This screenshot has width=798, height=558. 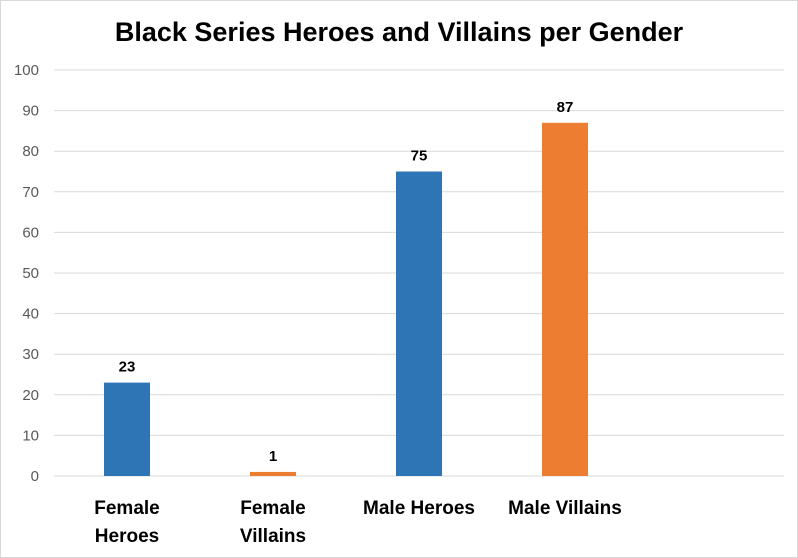 I want to click on bar-female-villains, so click(x=273, y=473).